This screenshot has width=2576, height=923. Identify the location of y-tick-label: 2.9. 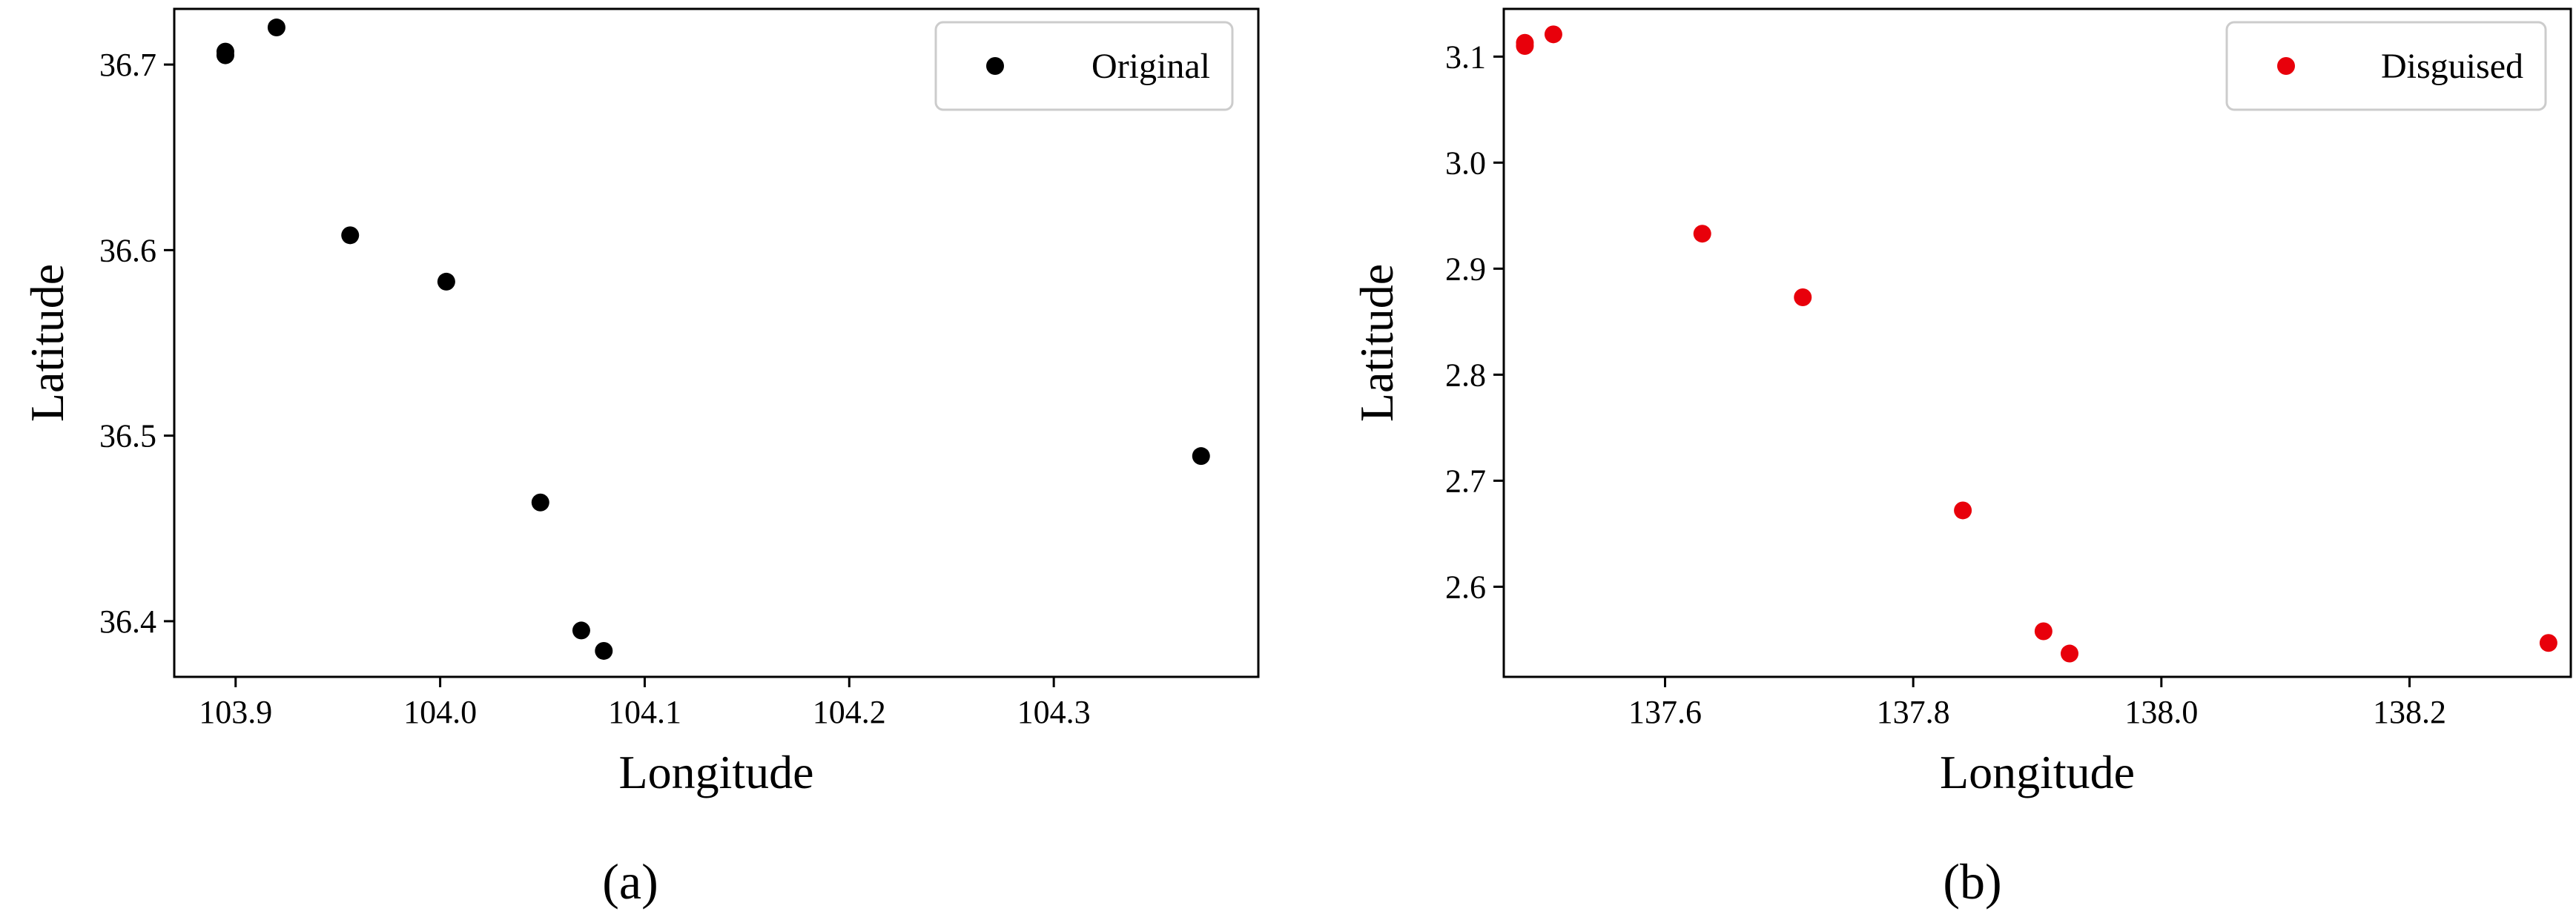
(1465, 269).